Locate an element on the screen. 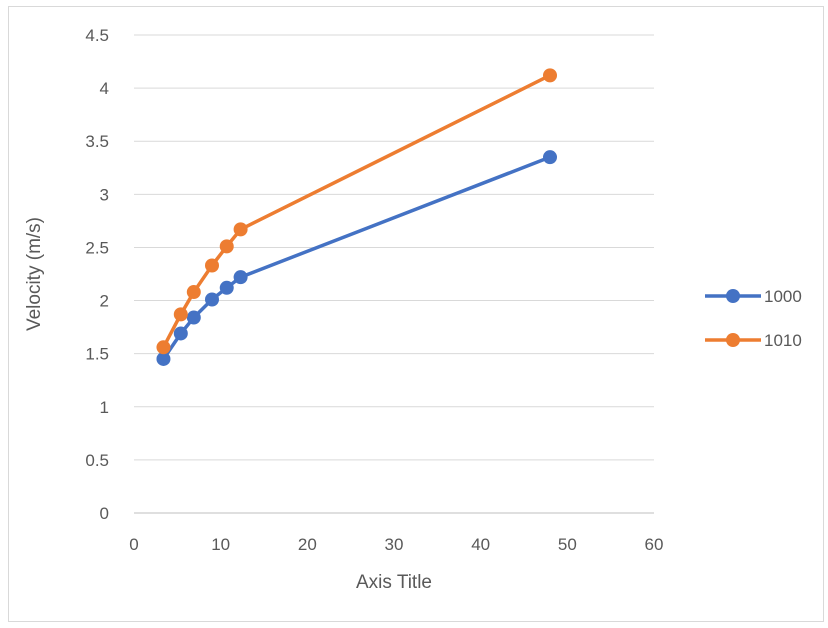  legend-label: 1000 is located at coordinates (783, 296).